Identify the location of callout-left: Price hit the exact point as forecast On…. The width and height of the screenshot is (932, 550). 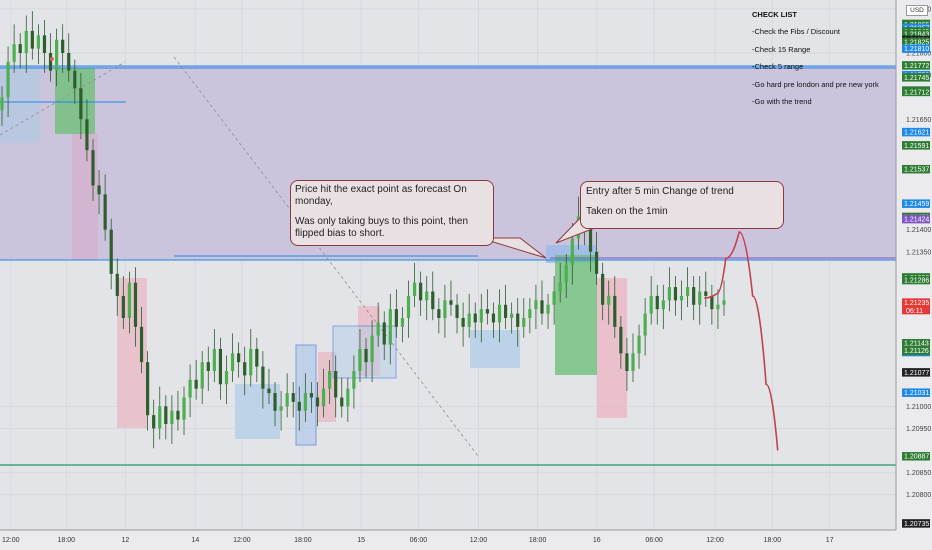
(392, 213).